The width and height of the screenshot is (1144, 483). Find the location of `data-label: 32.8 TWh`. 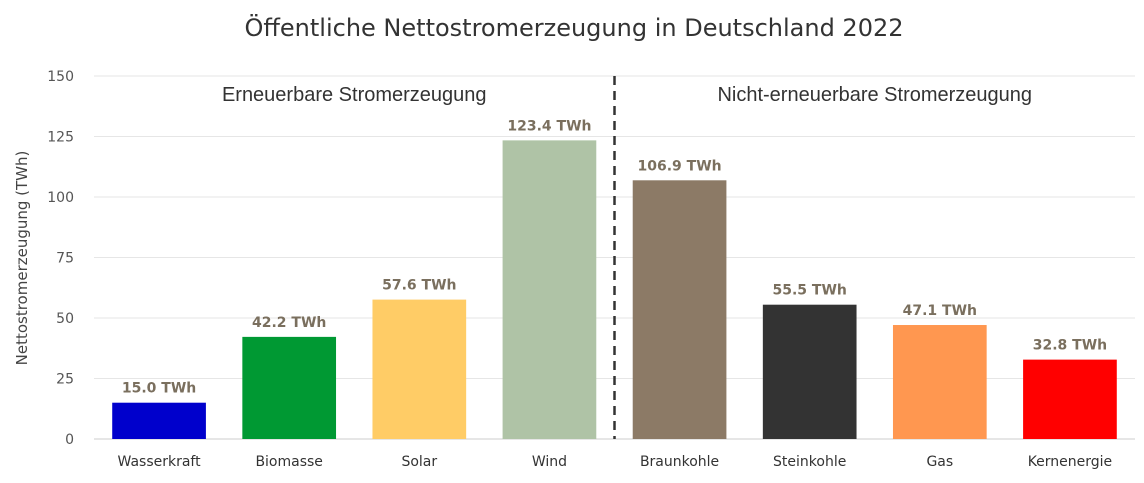

data-label: 32.8 TWh is located at coordinates (1070, 346).